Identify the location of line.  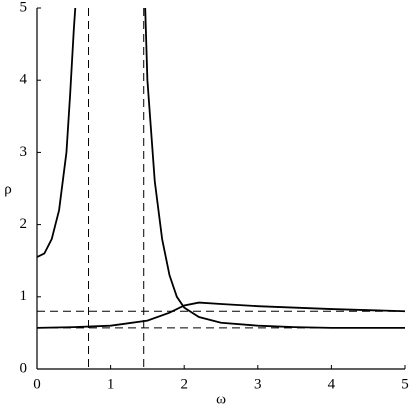
(221, 315).